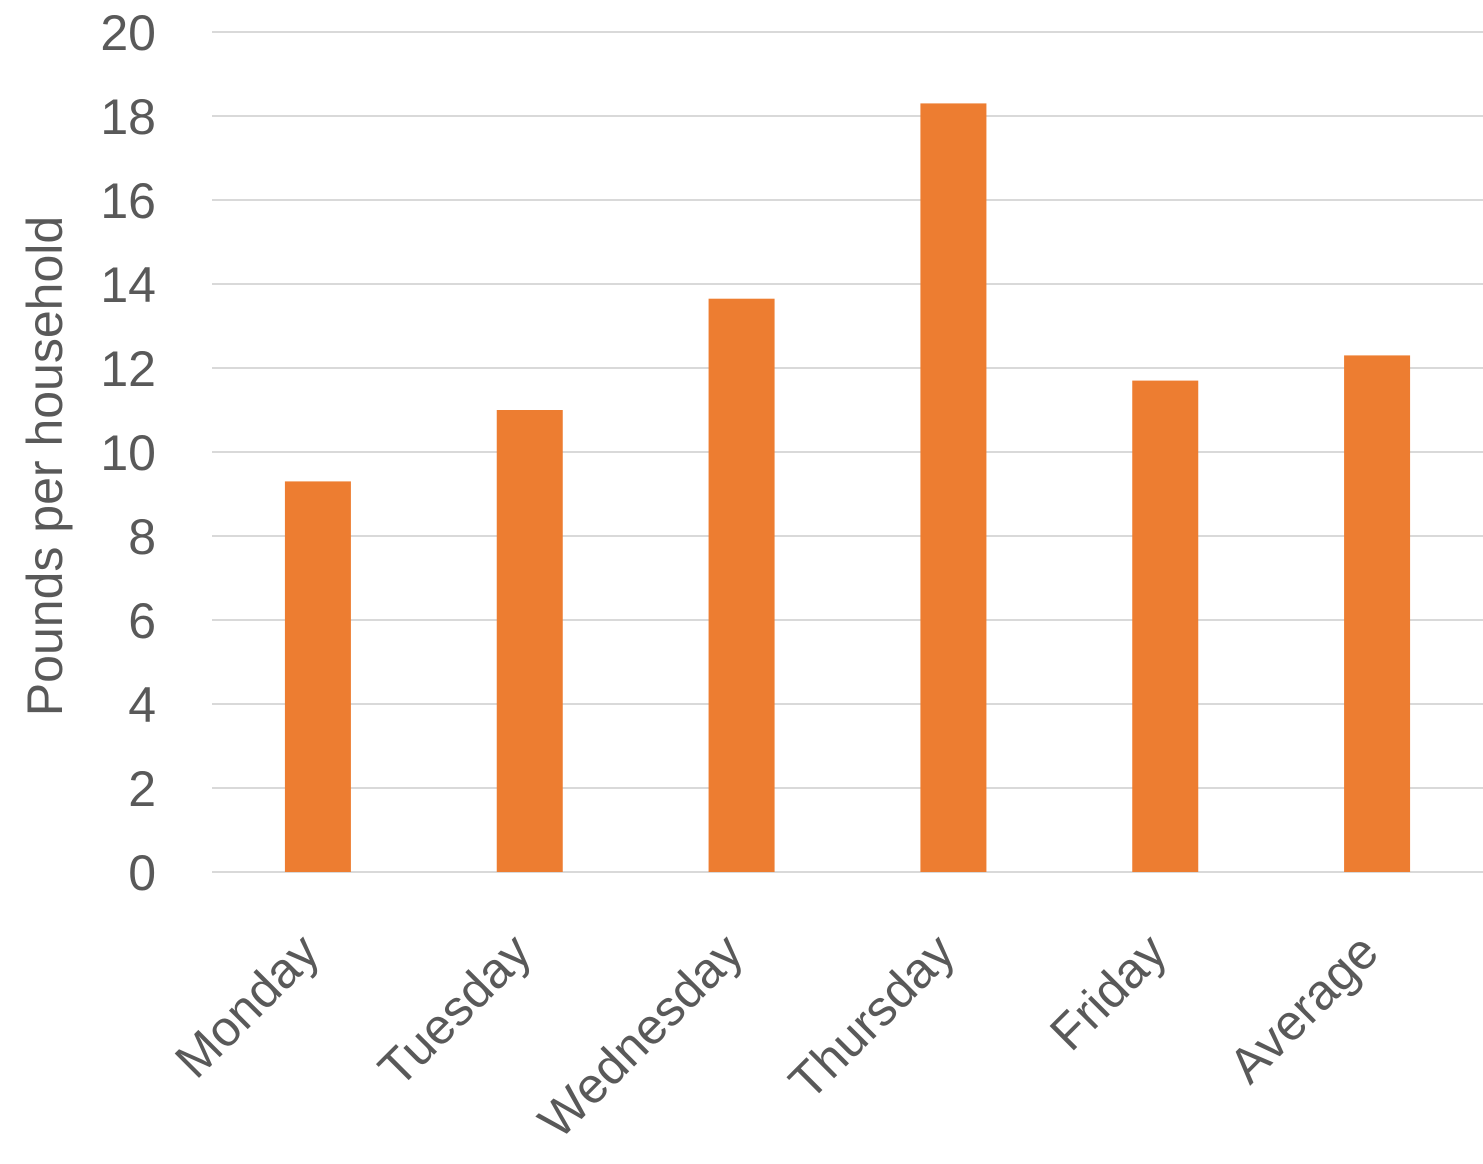 The height and width of the screenshot is (1164, 1483). Describe the element at coordinates (128, 201) in the screenshot. I see `y-tick-label: 16` at that location.